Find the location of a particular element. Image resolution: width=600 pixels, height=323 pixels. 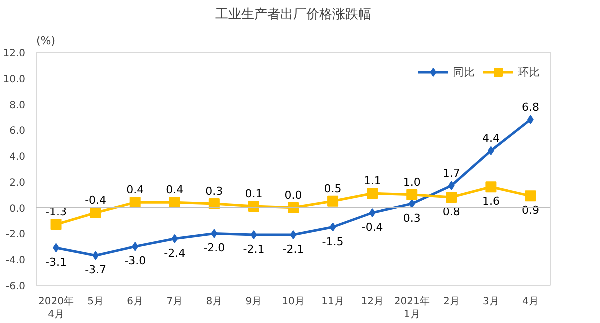

x-tick-label: 9月 is located at coordinates (254, 302).